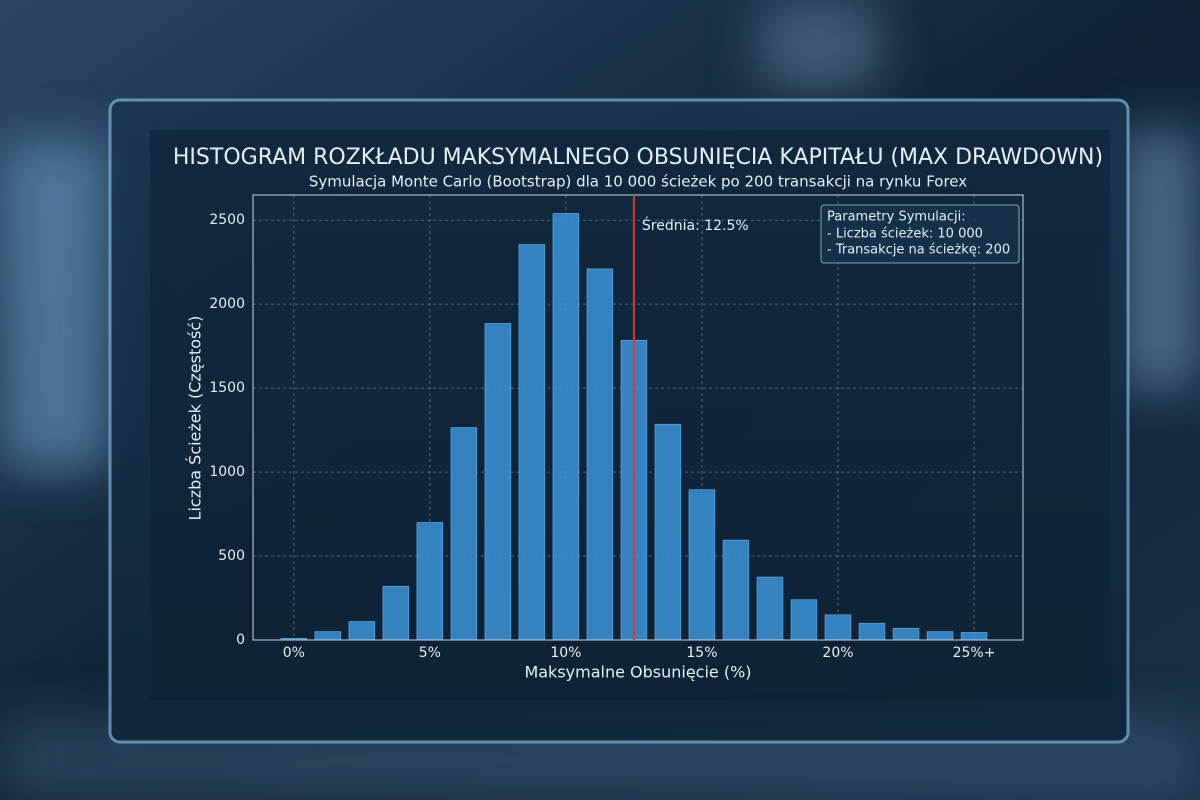 The image size is (1200, 800). Describe the element at coordinates (227, 388) in the screenshot. I see `y-tick-label: 1500` at that location.